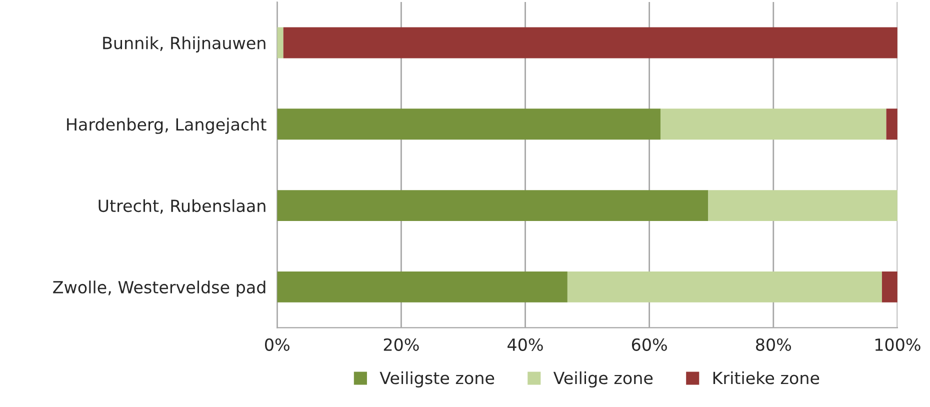  I want to click on legend-label: Veilige zone, so click(603, 379).